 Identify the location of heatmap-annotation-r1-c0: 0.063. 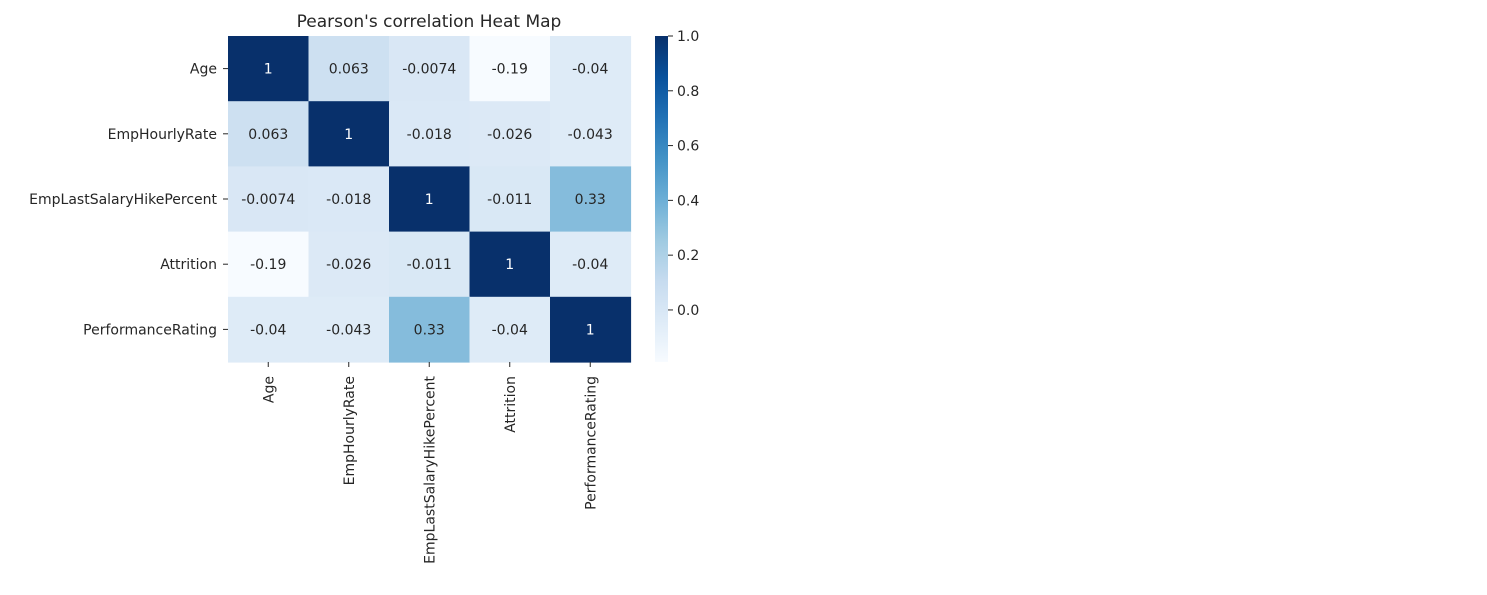
(268, 135).